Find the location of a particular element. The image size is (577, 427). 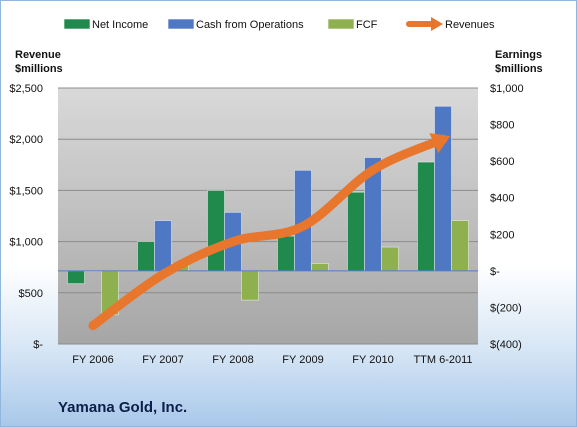

category-label: FY 2007 is located at coordinates (162, 360).